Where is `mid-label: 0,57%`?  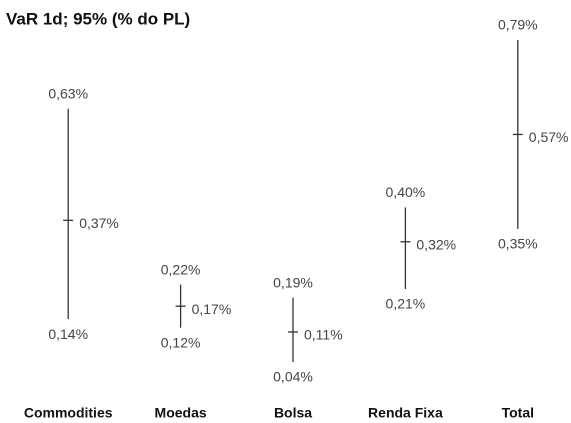
mid-label: 0,57% is located at coordinates (549, 137).